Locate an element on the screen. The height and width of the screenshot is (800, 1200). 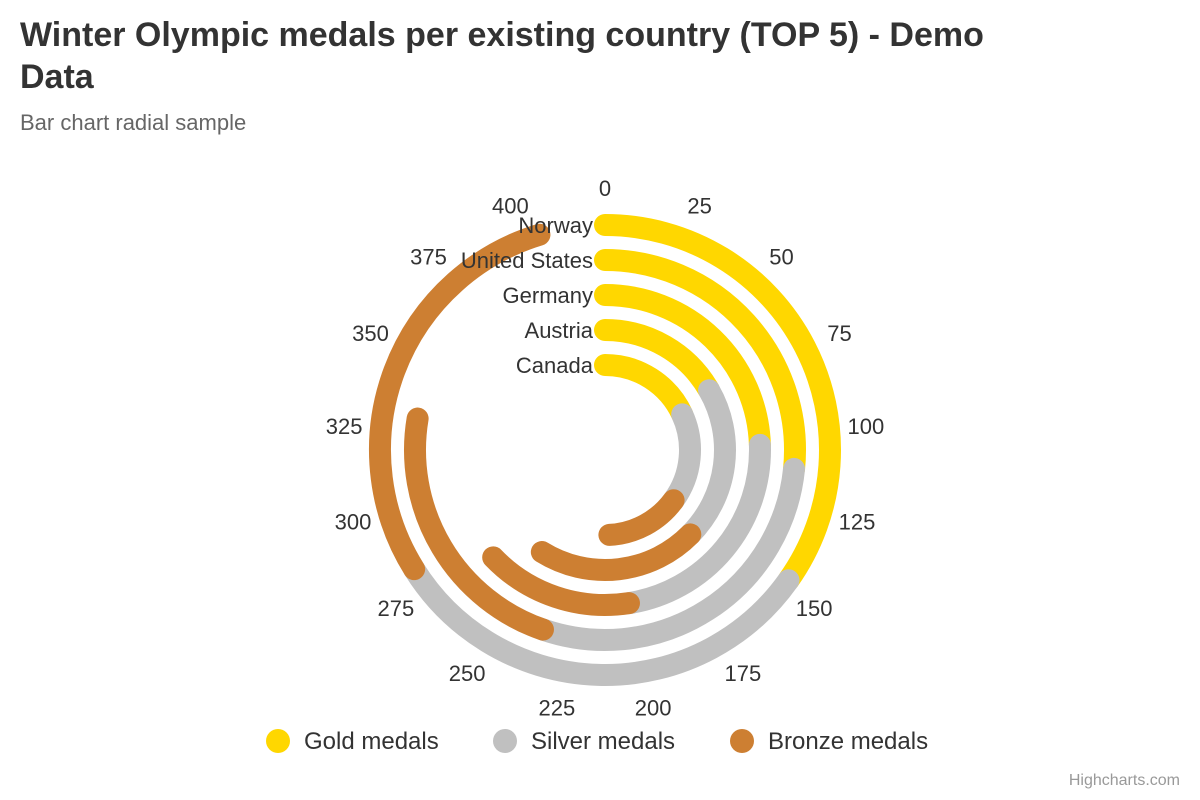
axis-tick-label-400: 400 is located at coordinates (510, 206).